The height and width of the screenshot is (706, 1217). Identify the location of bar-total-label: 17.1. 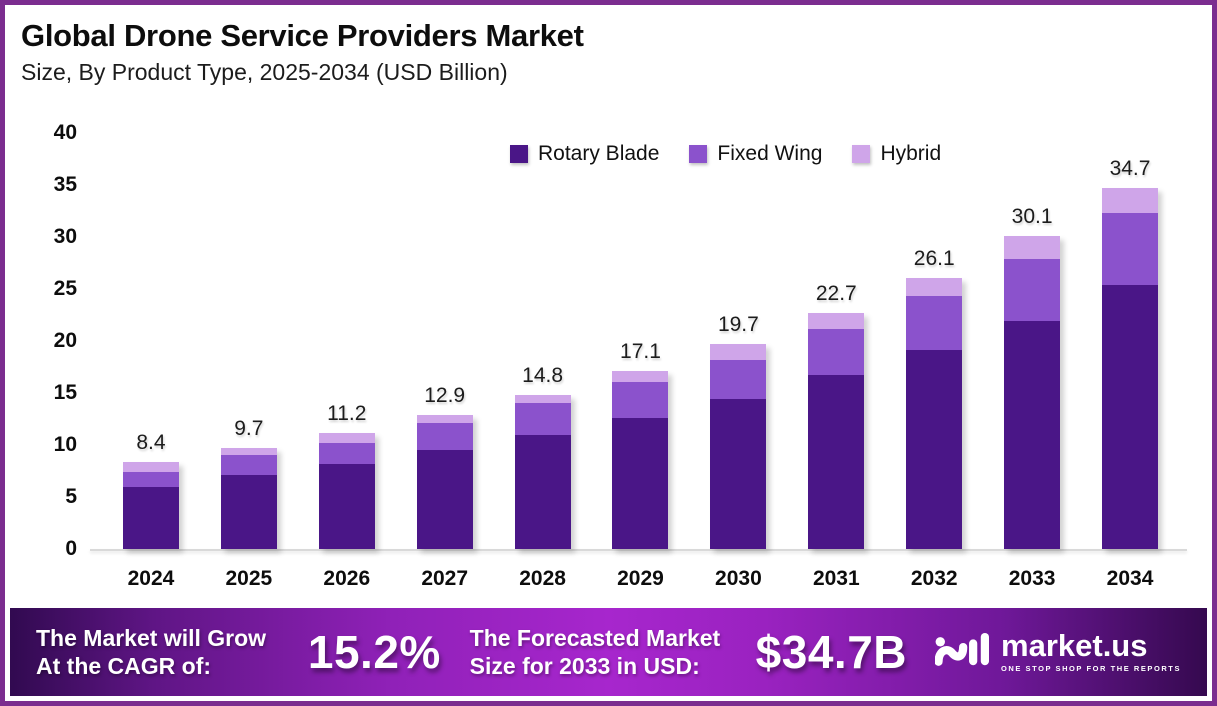
(640, 352).